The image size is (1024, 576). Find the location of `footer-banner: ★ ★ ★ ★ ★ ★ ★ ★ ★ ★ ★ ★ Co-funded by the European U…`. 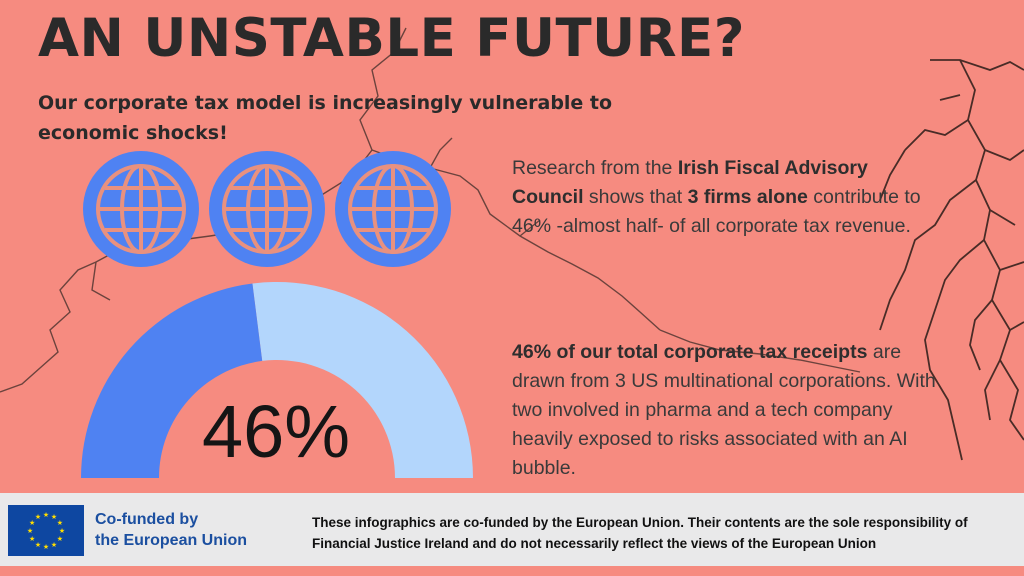

footer-banner: ★ ★ ★ ★ ★ ★ ★ ★ ★ ★ ★ ★ Co-funded by the European U… is located at coordinates (512, 529).